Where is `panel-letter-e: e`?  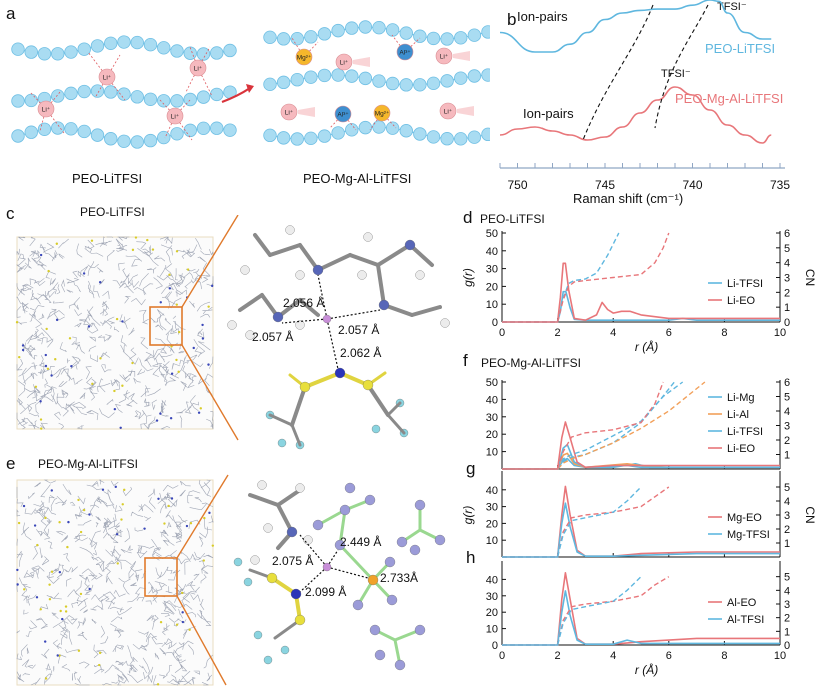 panel-letter-e: e is located at coordinates (11, 463).